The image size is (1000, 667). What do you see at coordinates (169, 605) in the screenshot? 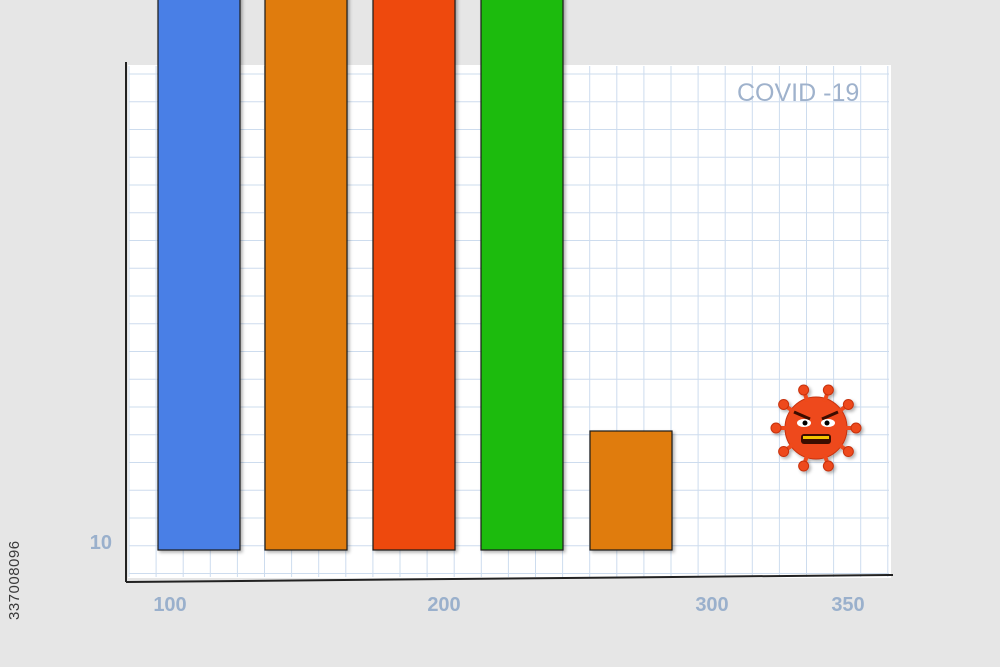
I see `x-tick-label: 100` at bounding box center [169, 605].